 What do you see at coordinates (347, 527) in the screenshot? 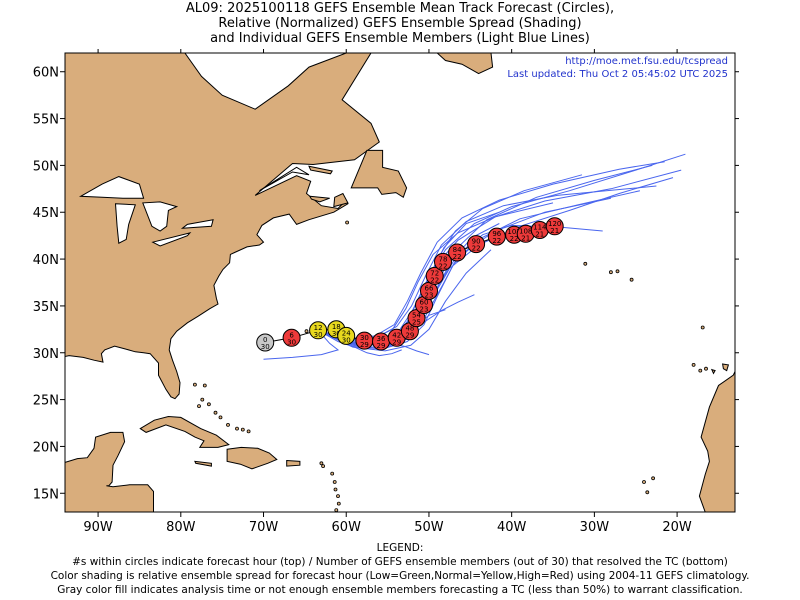
I see `x-tick-label: 60W` at bounding box center [347, 527].